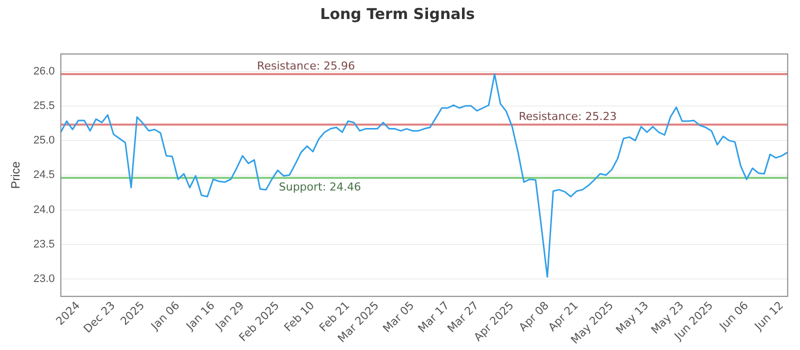 This screenshot has width=800, height=350. Describe the element at coordinates (567, 116) in the screenshot. I see `ref-line-label: Resistance: 25.23` at that location.